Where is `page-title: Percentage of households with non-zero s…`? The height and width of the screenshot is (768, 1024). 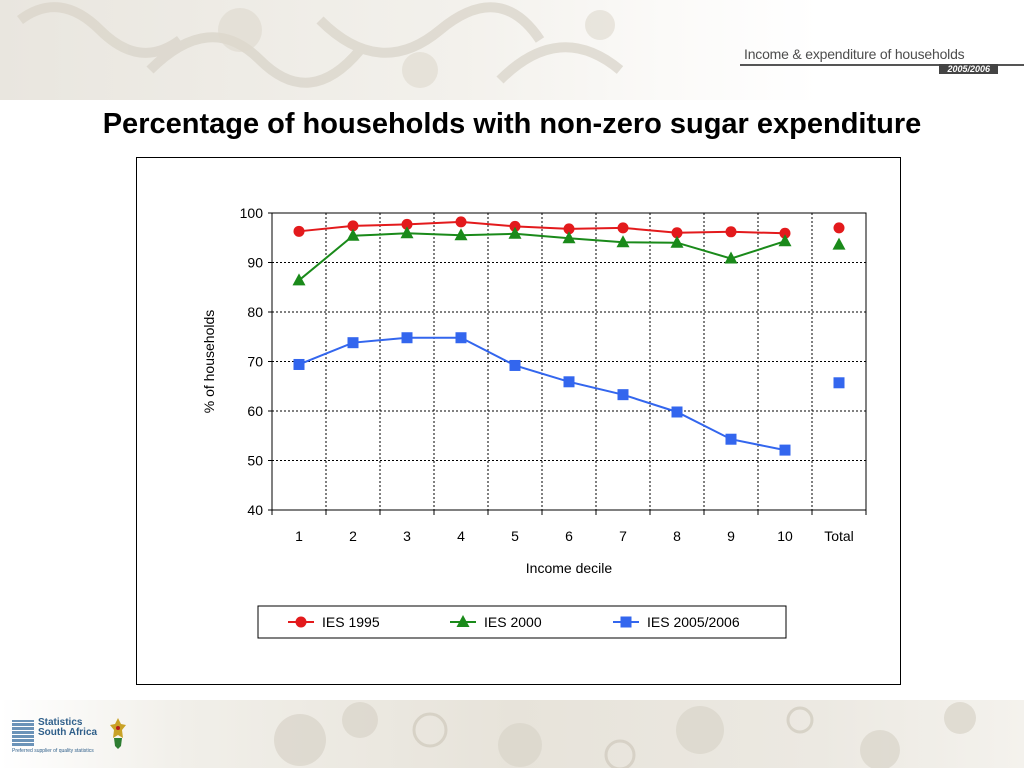
page-title: Percentage of households with non-zero s… is located at coordinates (512, 124).